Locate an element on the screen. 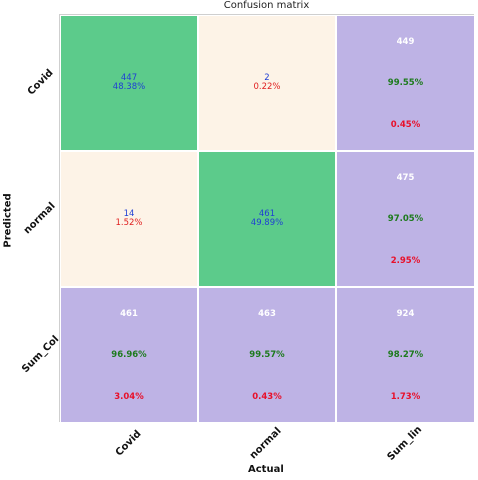 The height and width of the screenshot is (480, 478). cell-percent-correct-label: 99.55% is located at coordinates (405, 83).